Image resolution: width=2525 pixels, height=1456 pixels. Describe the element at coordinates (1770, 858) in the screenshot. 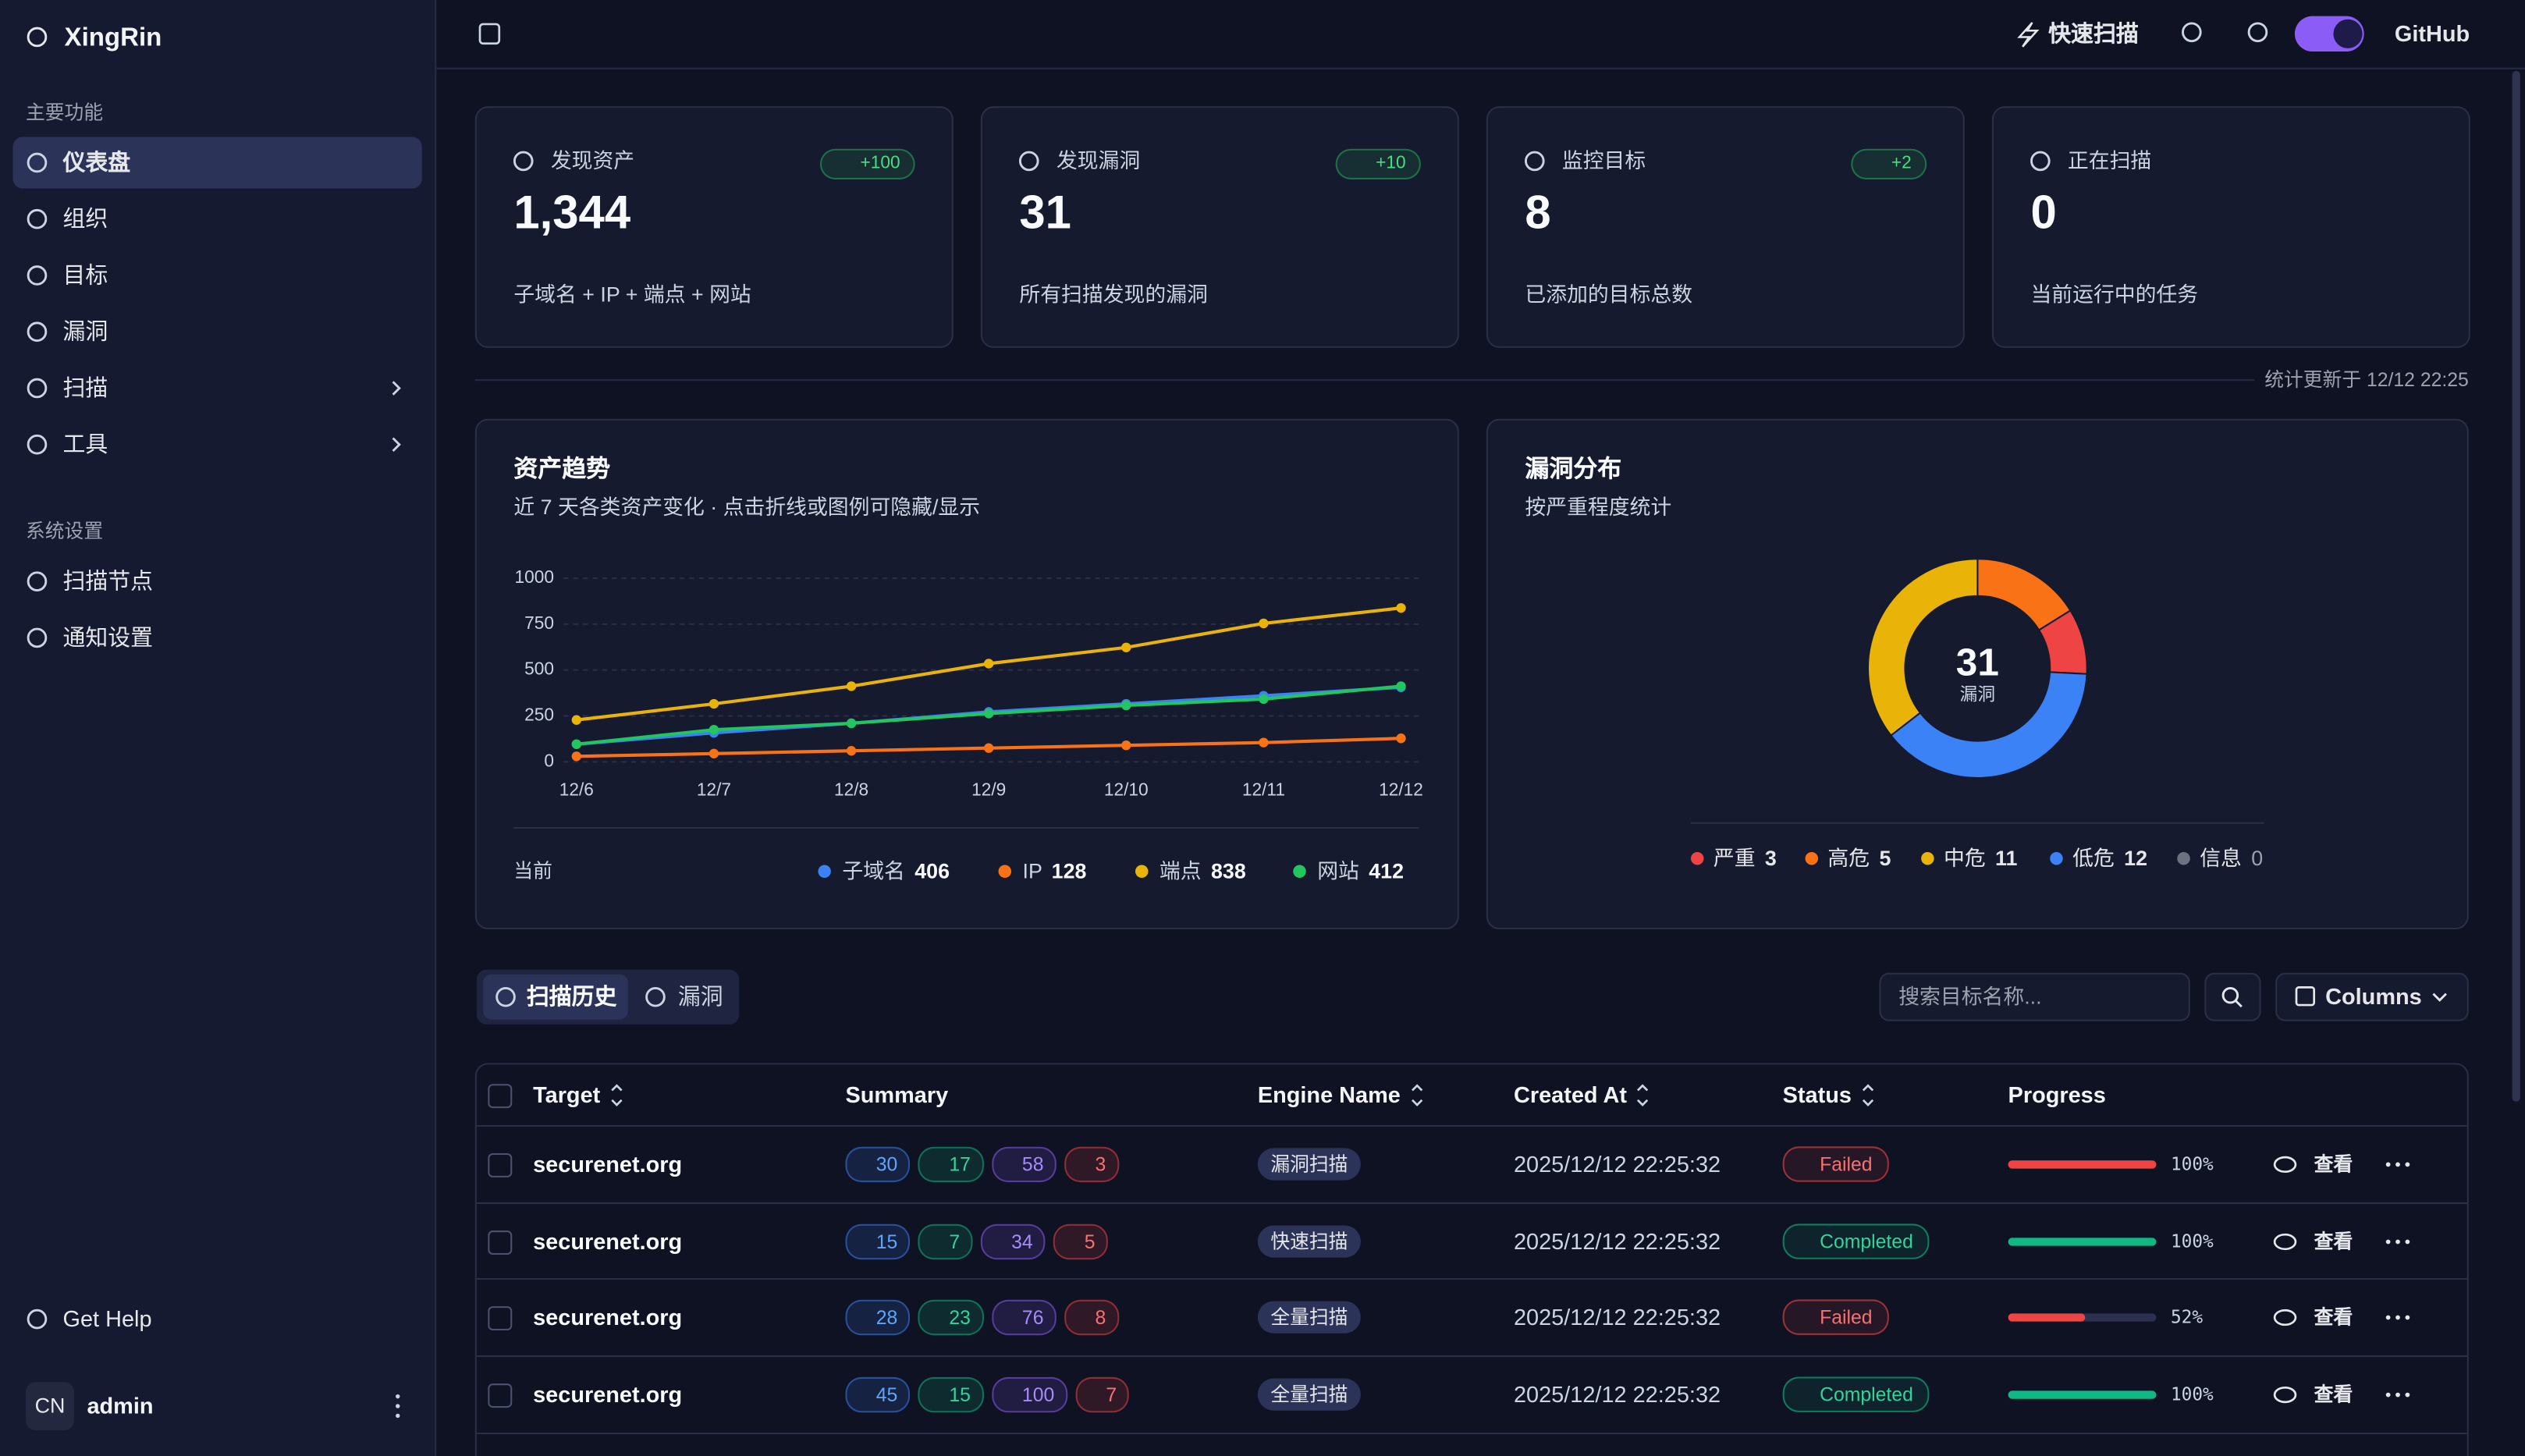

I see `legend-value: 3` at that location.